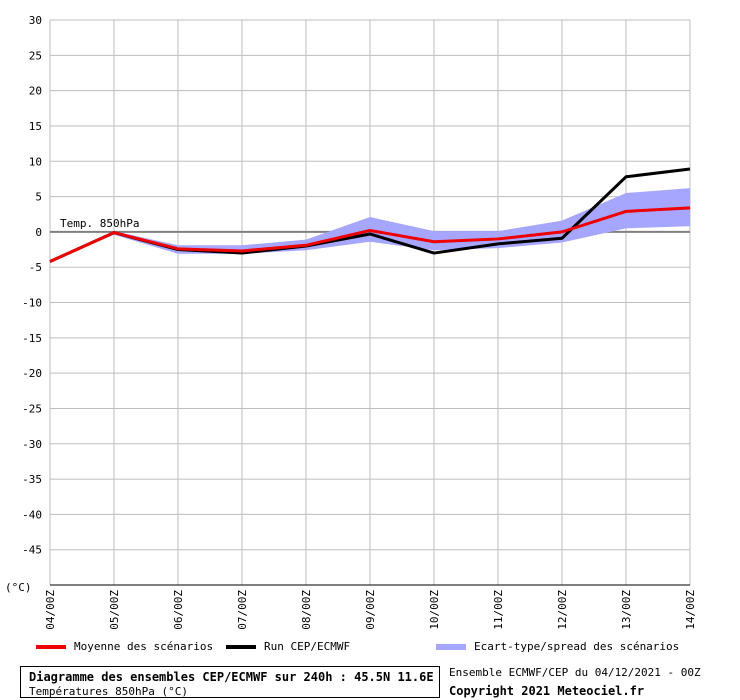 The width and height of the screenshot is (740, 700). I want to click on y-tick-label: -15, so click(32, 338).